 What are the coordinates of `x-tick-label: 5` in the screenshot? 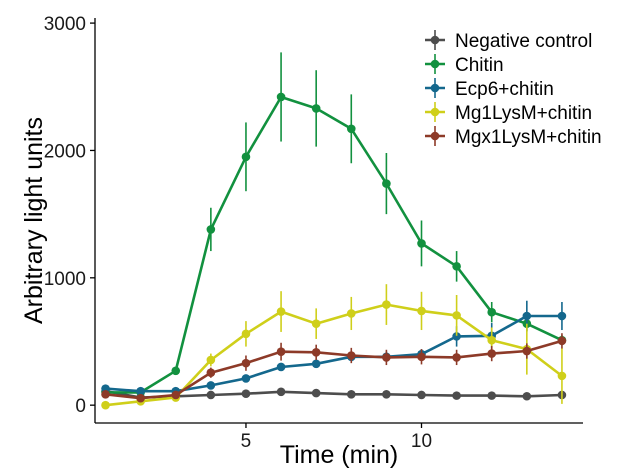 It's located at (246, 441).